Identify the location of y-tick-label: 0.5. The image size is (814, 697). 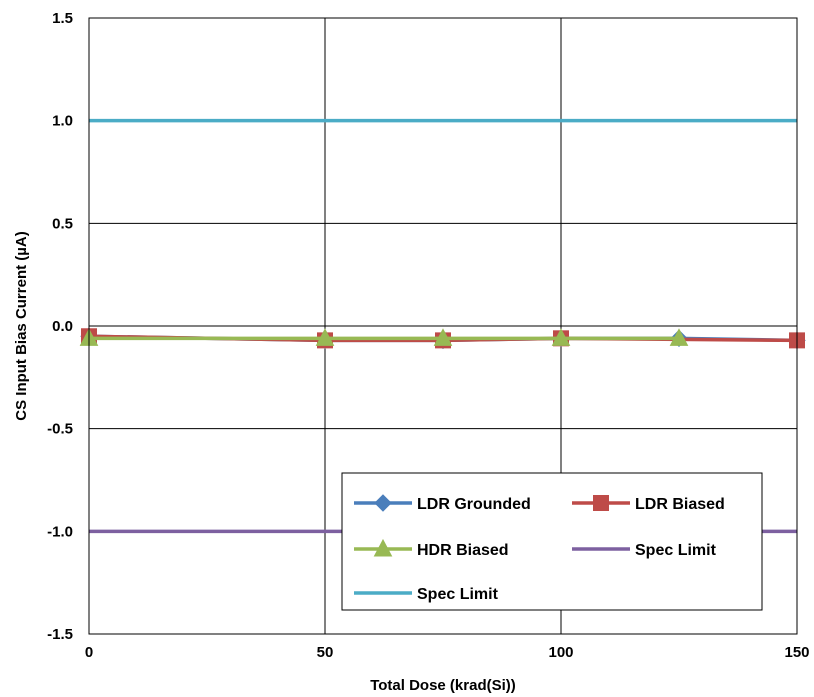
(62, 223).